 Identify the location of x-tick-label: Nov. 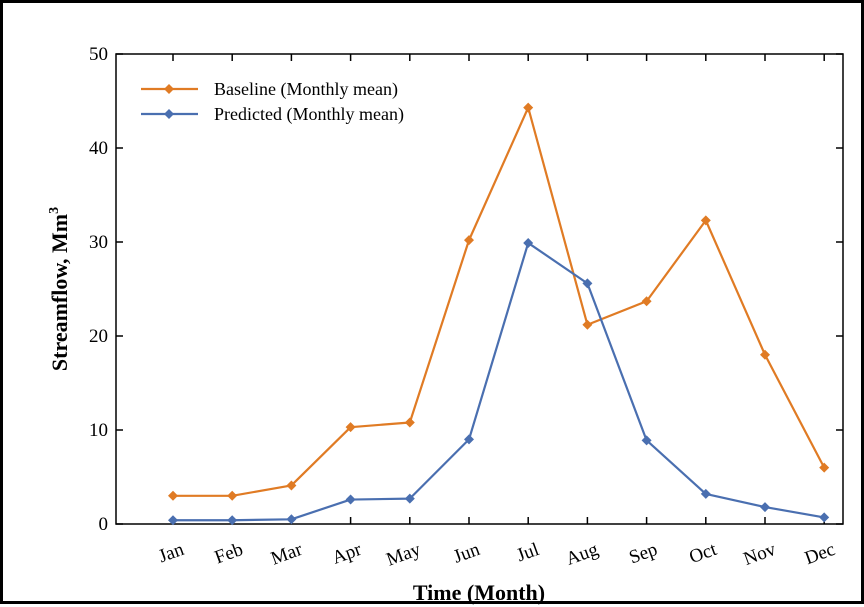
(760, 554).